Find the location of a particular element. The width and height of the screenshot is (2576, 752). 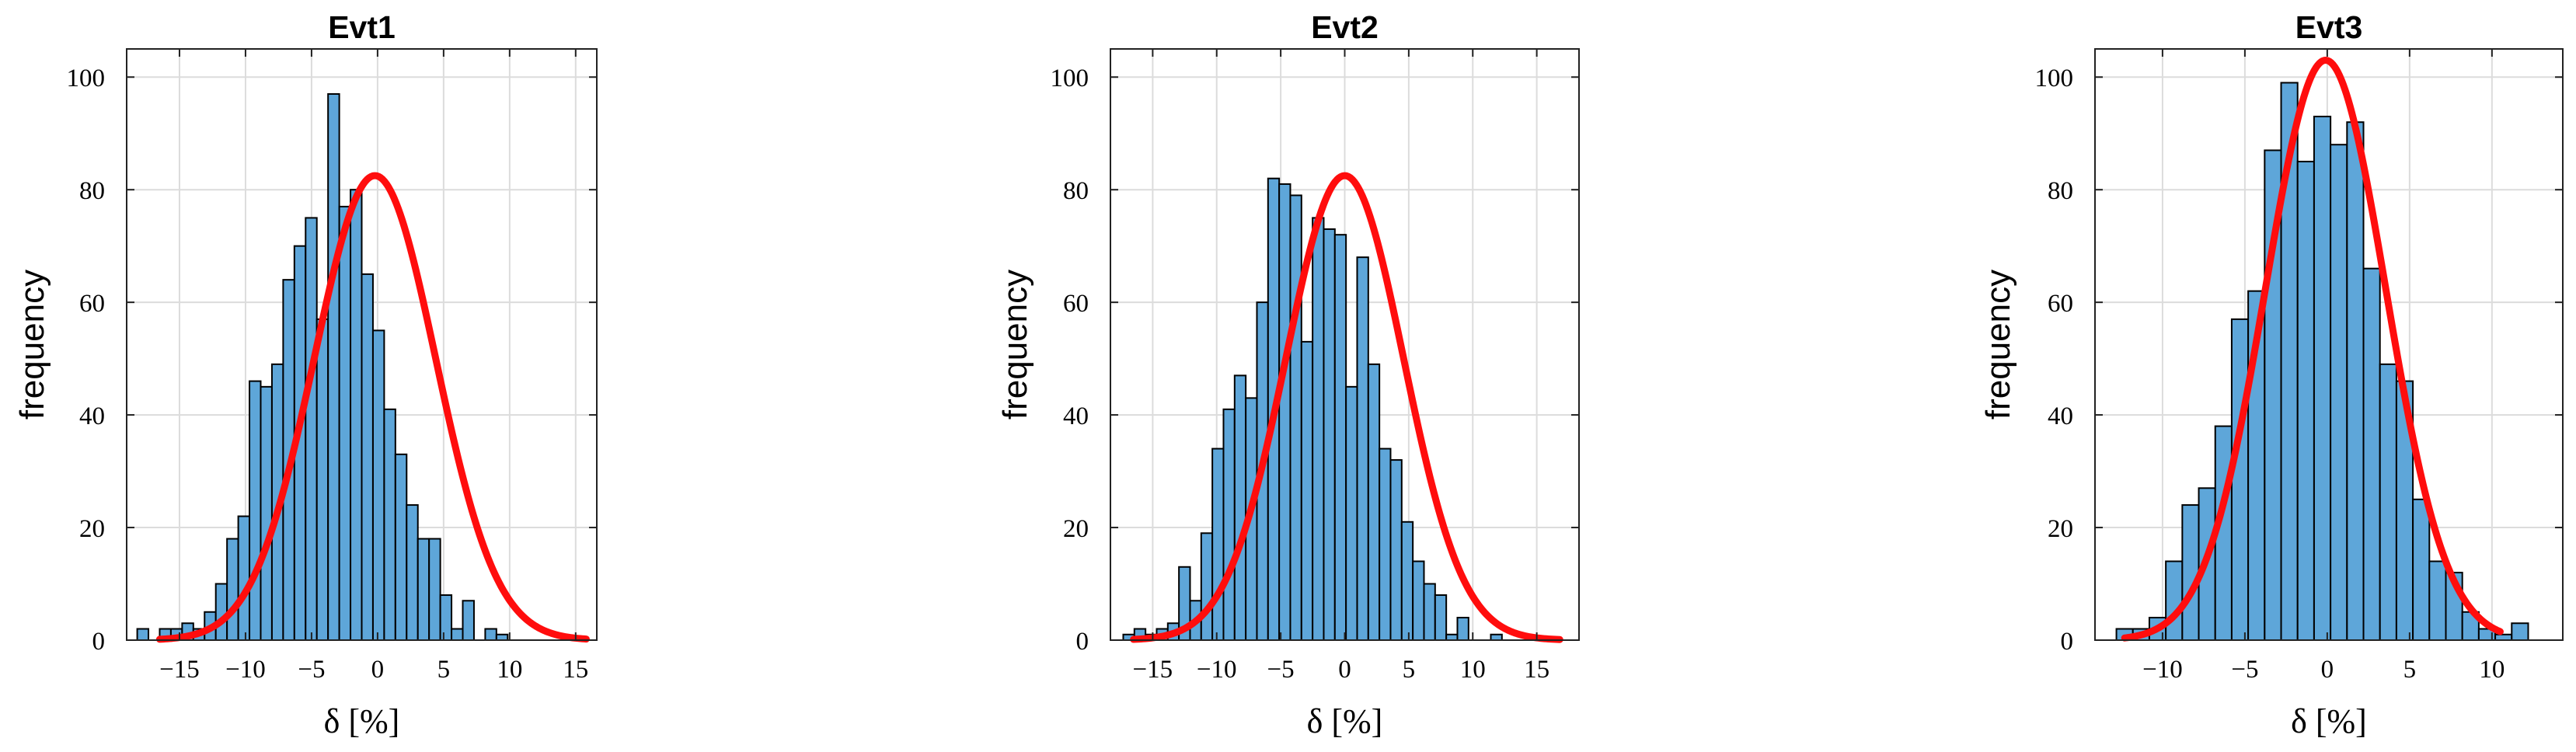

x-axis-label: δ [%] is located at coordinates (362, 721).